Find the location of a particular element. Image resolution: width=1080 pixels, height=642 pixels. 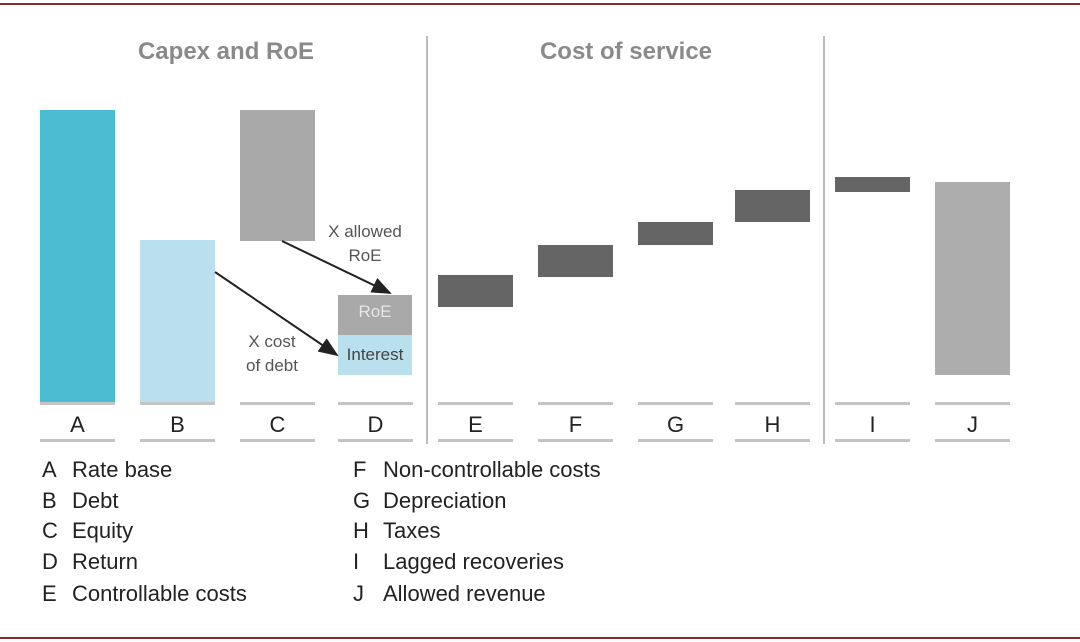

legend-label: Return is located at coordinates (105, 561).